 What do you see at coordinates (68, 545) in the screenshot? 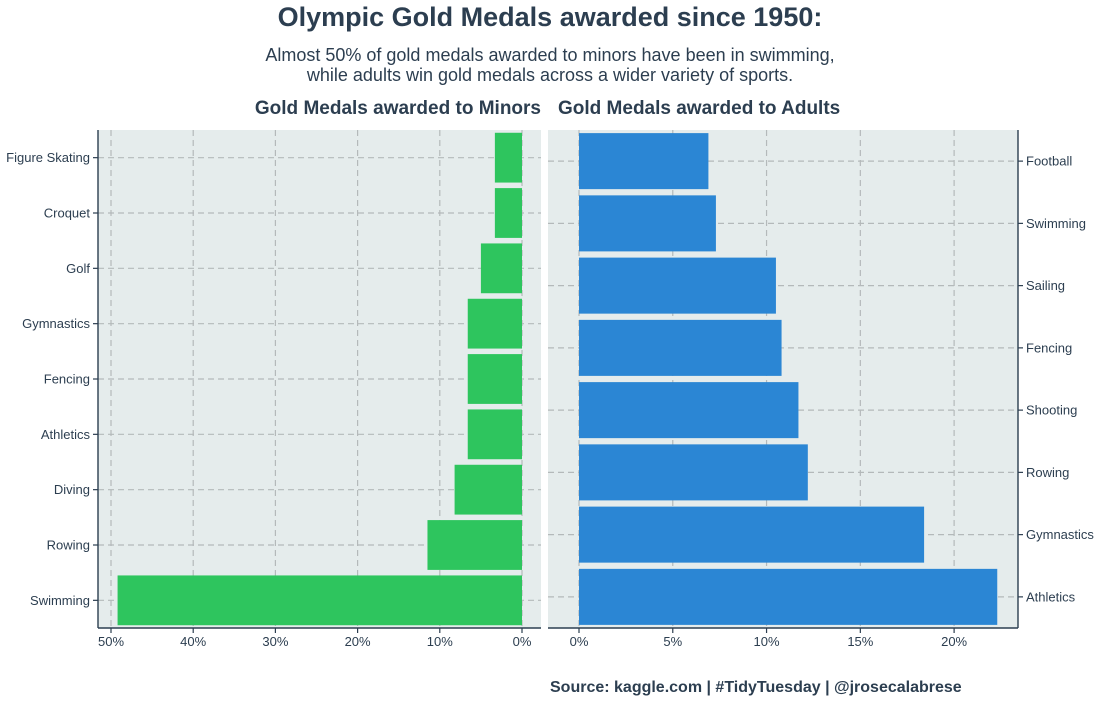
I see `minors-category-label-rowing: Rowing` at bounding box center [68, 545].